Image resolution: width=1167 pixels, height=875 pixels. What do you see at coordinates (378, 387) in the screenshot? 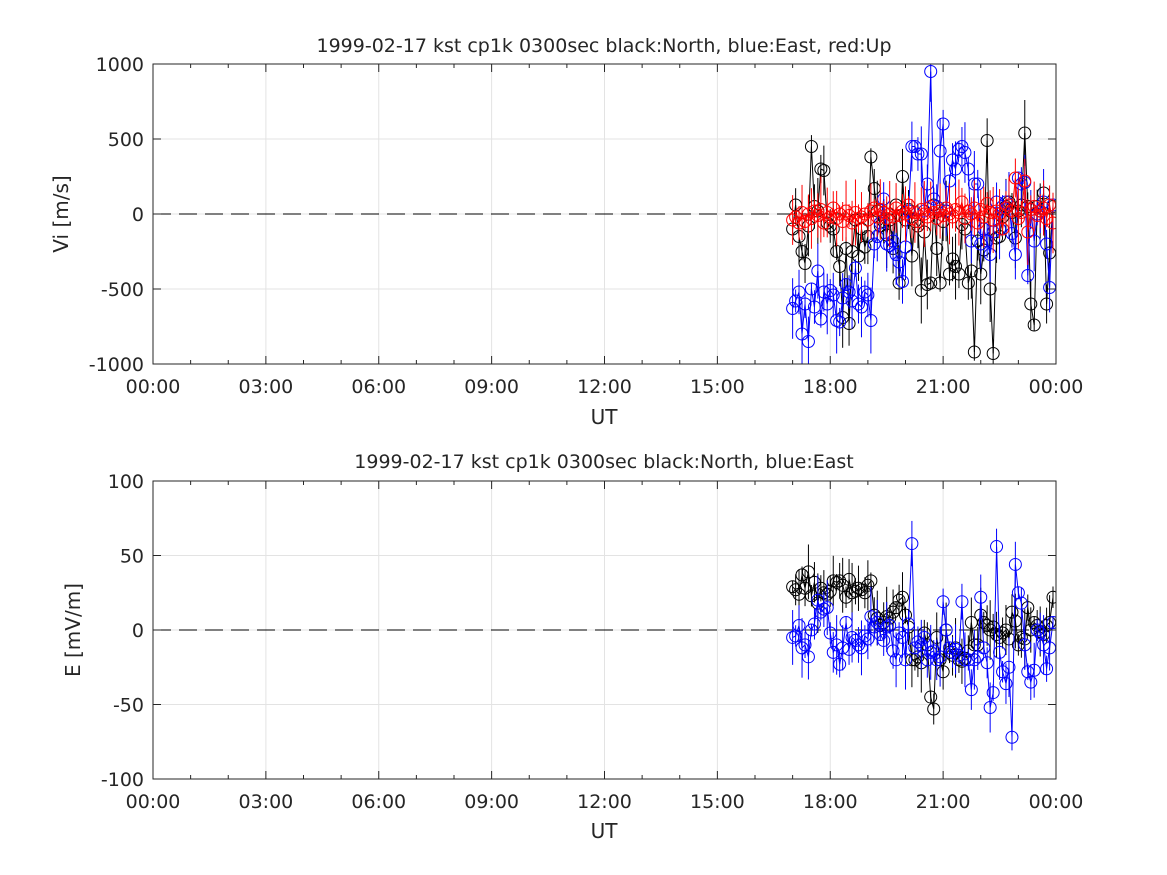
I see `velocity-x-tick-label: 06:00` at bounding box center [378, 387].